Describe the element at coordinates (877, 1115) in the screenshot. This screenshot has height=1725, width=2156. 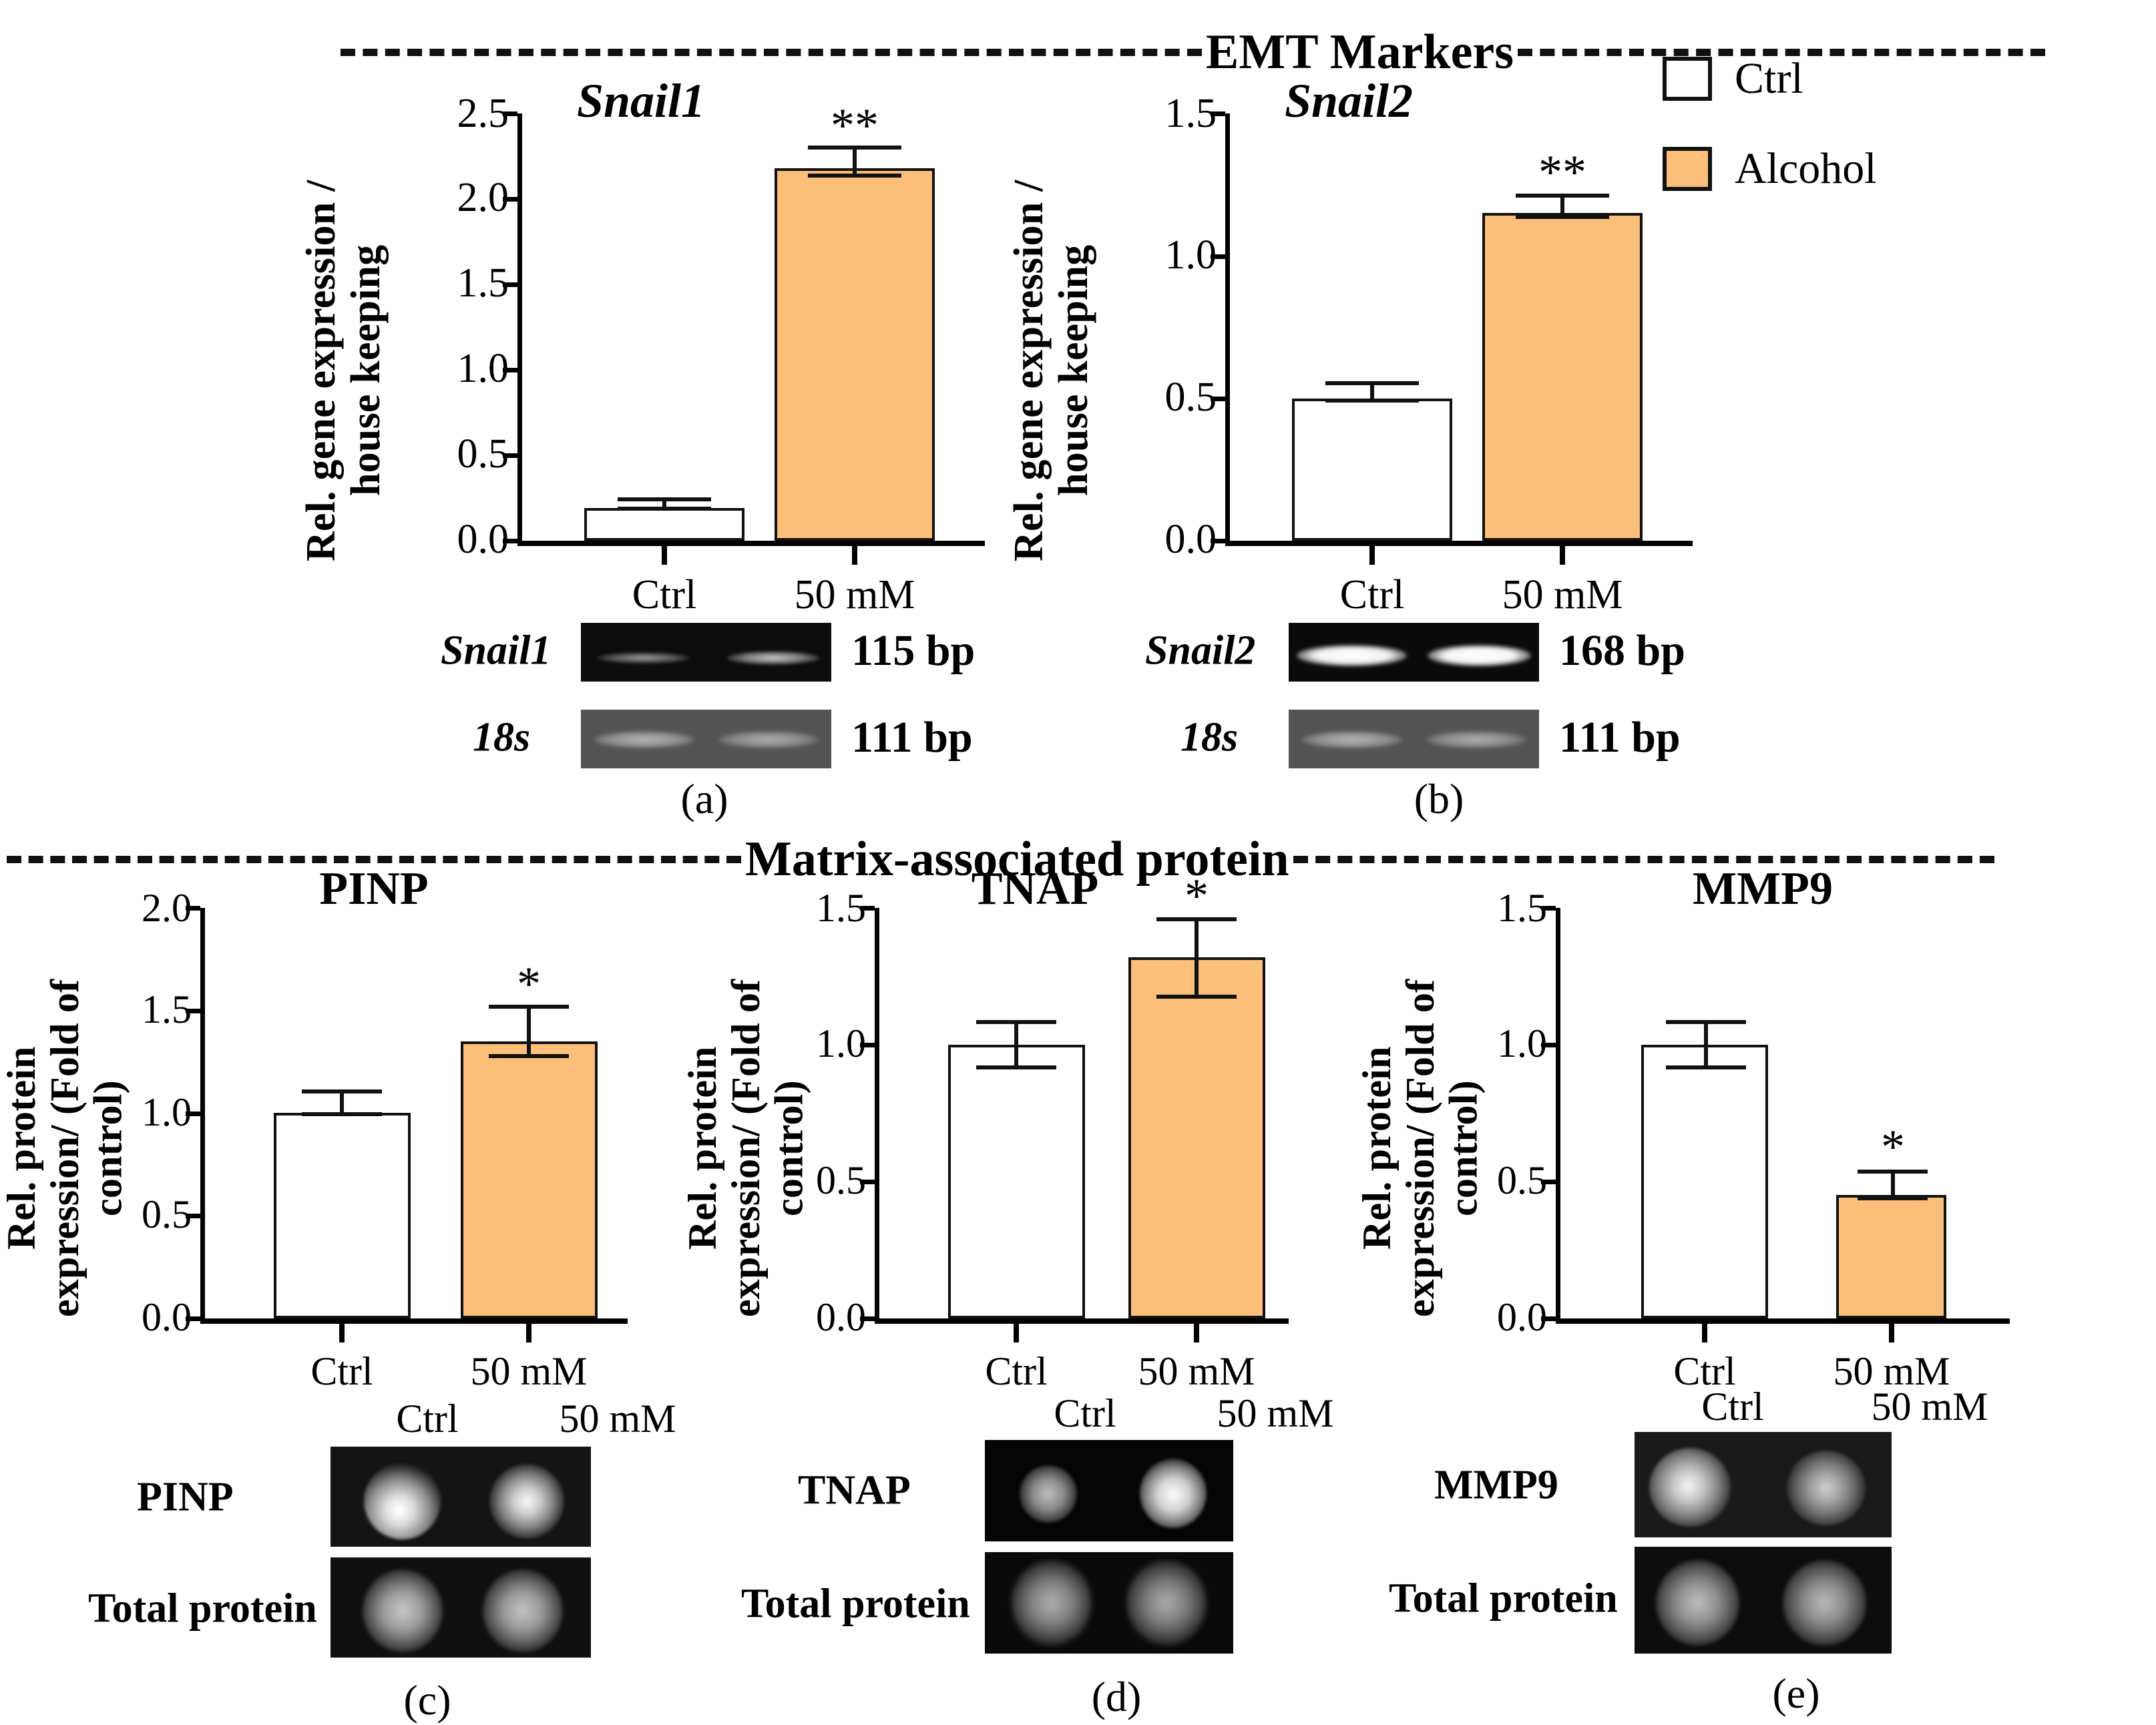
I see `y-axis-line-tnap` at that location.